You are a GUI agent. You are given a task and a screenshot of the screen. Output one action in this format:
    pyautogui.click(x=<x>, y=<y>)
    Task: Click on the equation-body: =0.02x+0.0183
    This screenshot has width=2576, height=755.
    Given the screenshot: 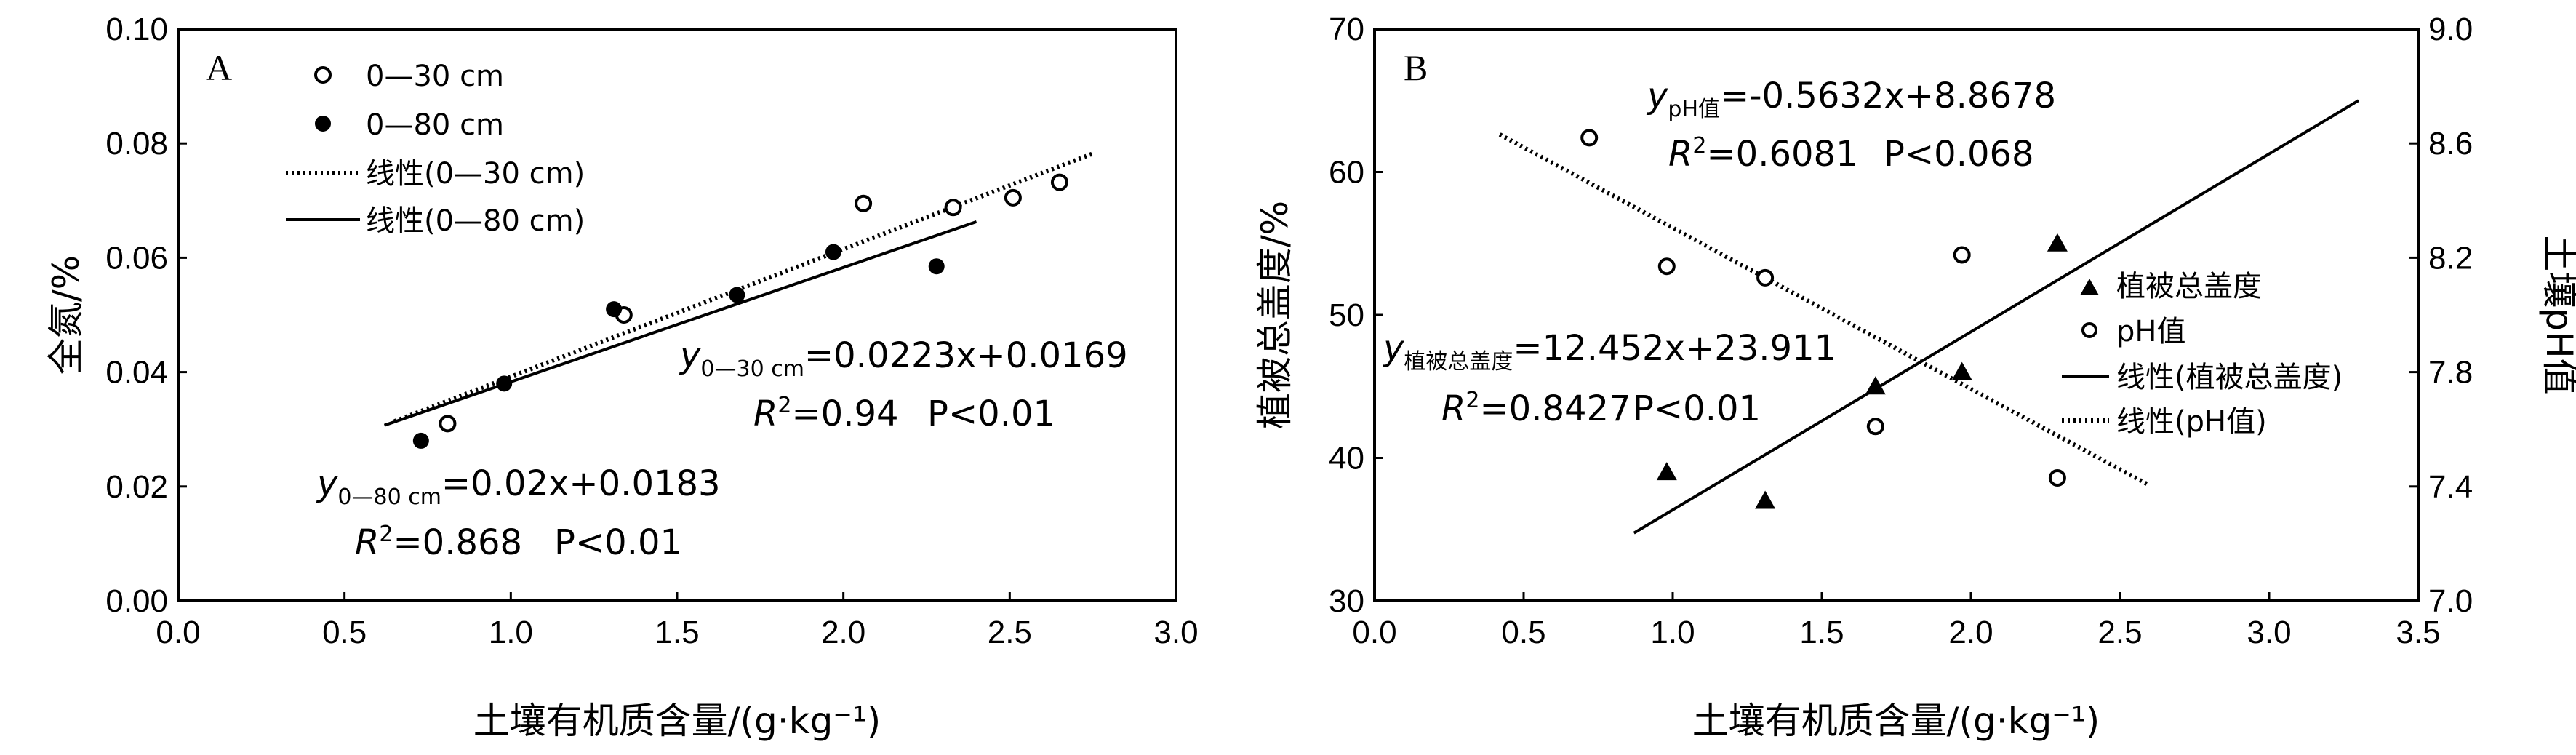 What is the action you would take?
    pyautogui.click(x=581, y=483)
    